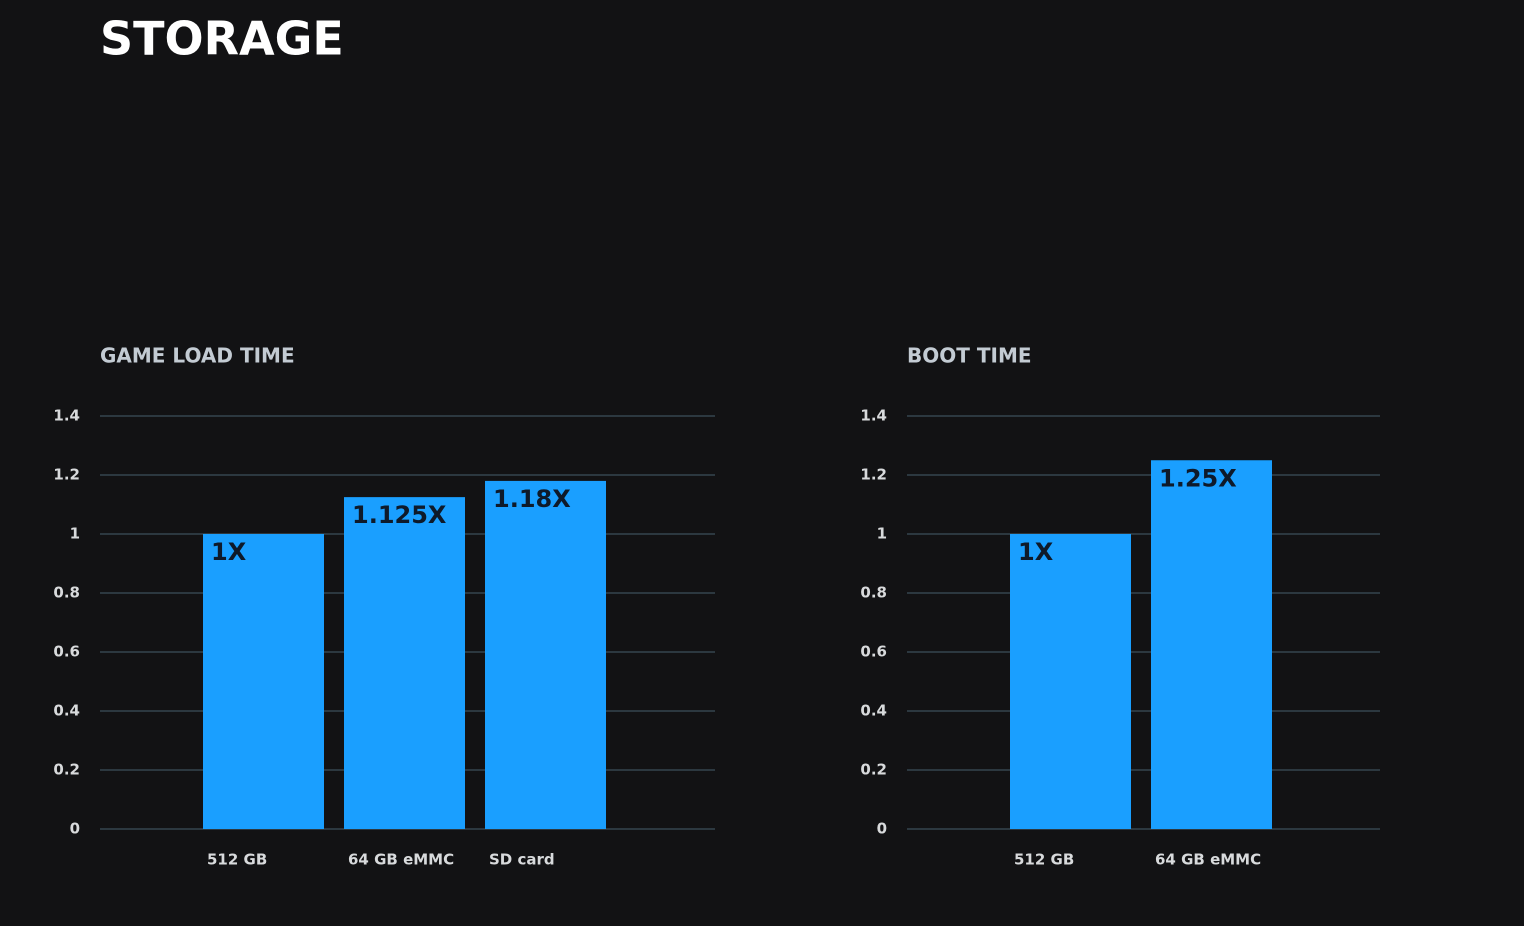 This screenshot has height=926, width=1524. What do you see at coordinates (522, 860) in the screenshot?
I see `x-tick-label: SD card` at bounding box center [522, 860].